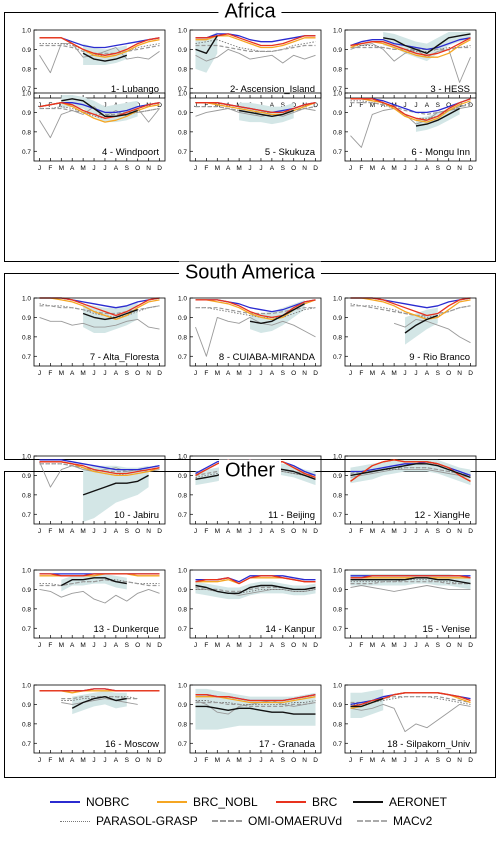 The height and width of the screenshot is (853, 500). Describe the element at coordinates (116, 531) in the screenshot. I see `panel-10-xtick-label: A` at that location.